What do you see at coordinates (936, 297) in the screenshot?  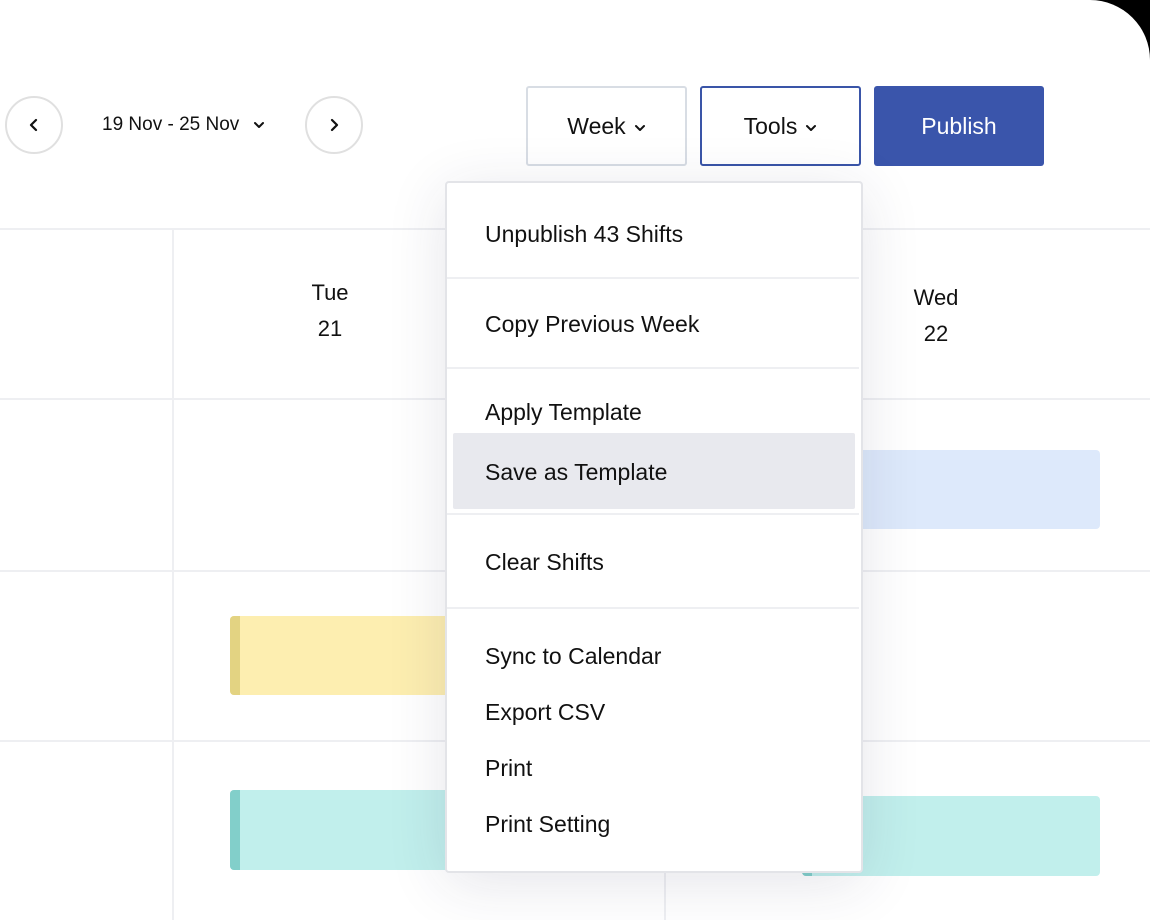 I see `day-name: Wed` at bounding box center [936, 297].